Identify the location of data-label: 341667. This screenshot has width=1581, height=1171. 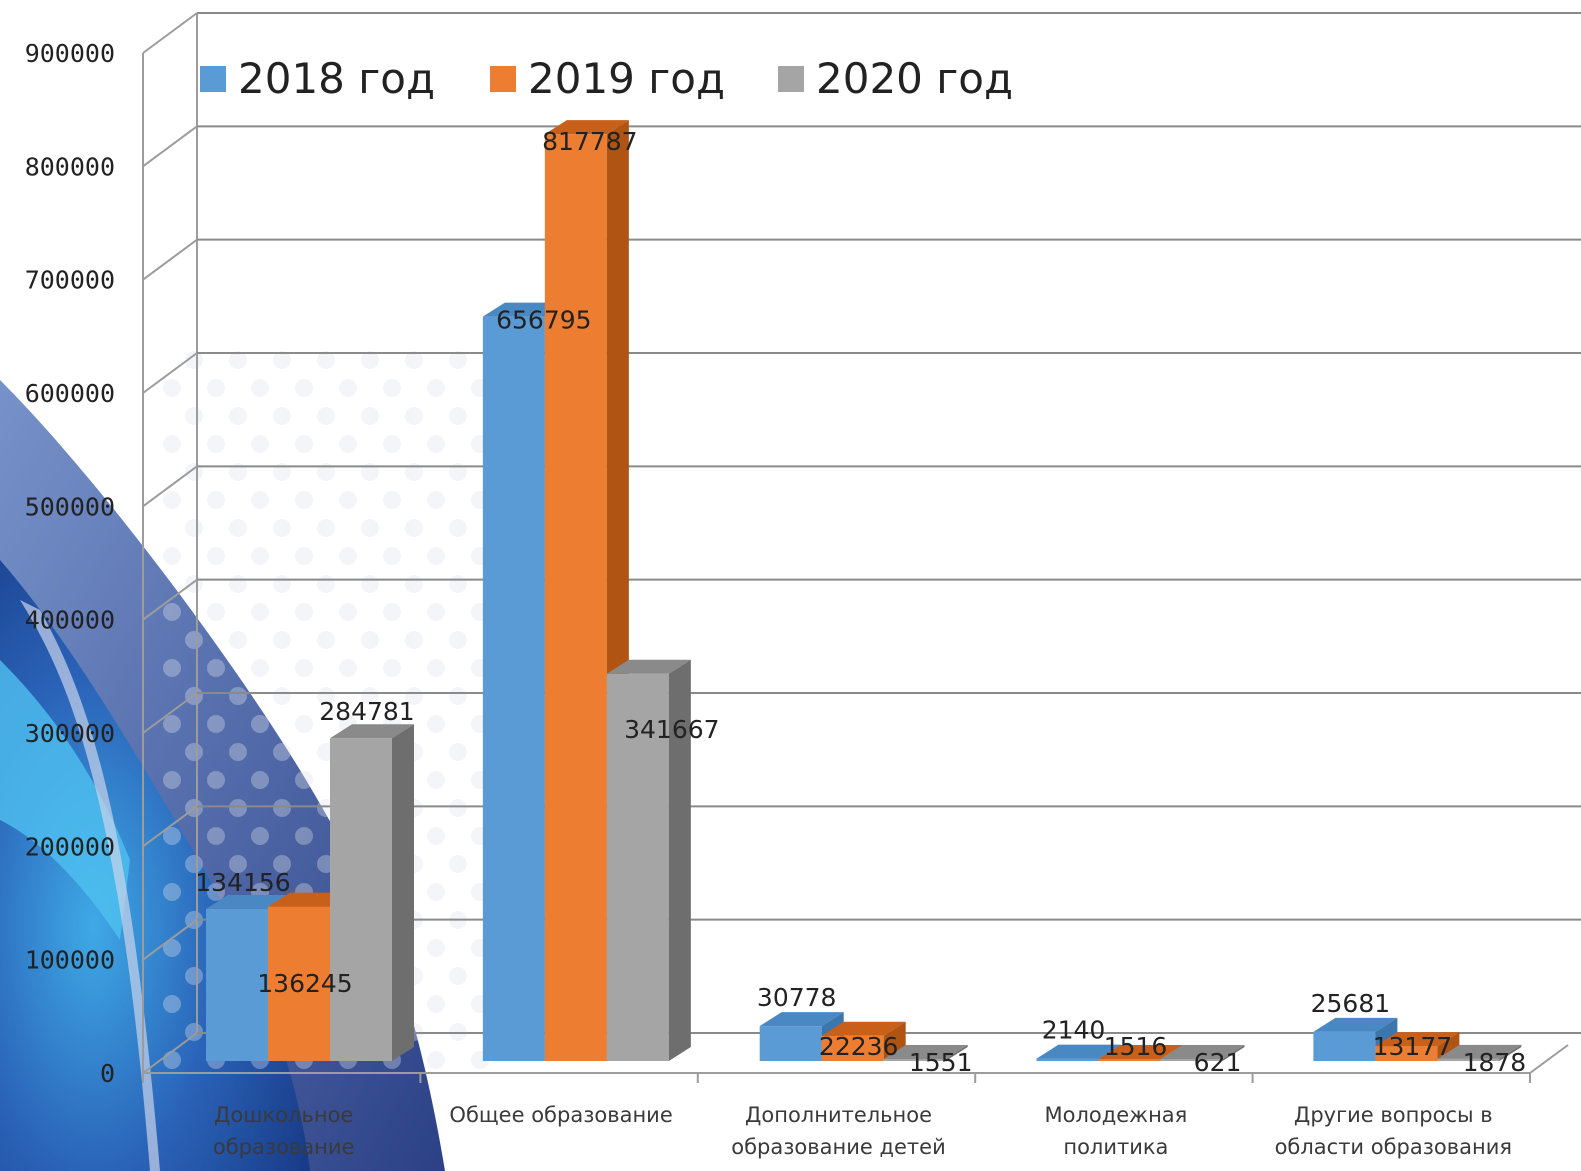
(671, 729).